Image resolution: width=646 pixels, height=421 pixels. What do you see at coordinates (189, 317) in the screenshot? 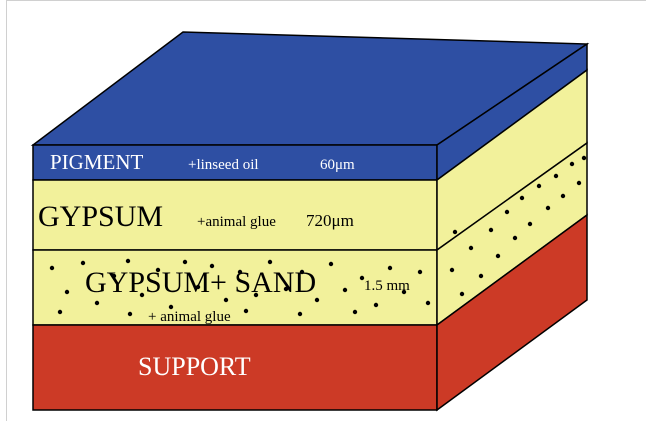
I see `gypsum-sand-binder-label: + animal glue` at bounding box center [189, 317].